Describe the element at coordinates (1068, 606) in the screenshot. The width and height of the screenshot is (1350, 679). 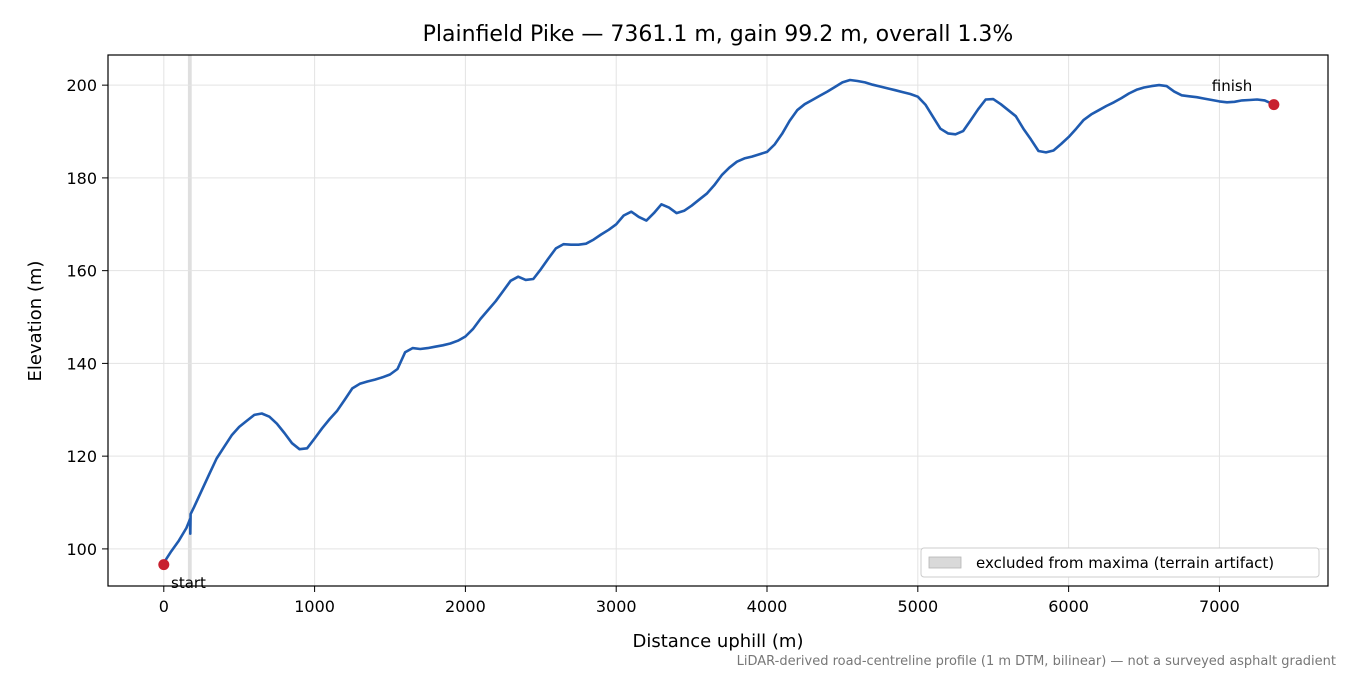
I see `x-tick-label: 6000` at that location.